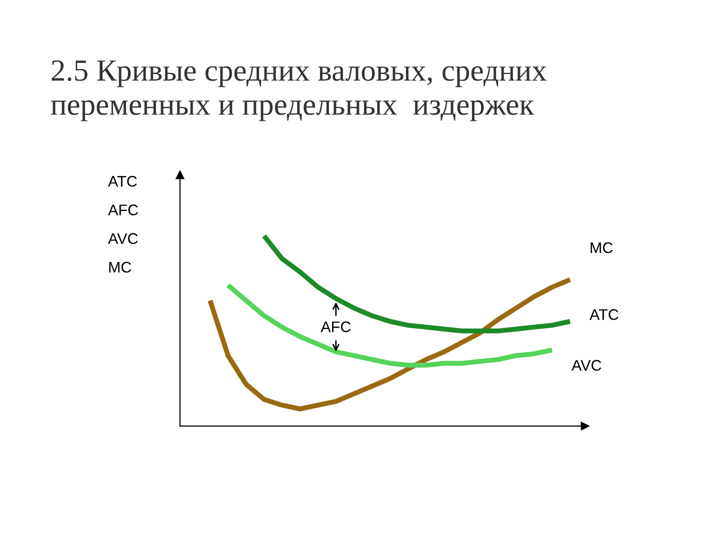  Describe the element at coordinates (335, 326) in the screenshot. I see `annotation: AFC` at that location.